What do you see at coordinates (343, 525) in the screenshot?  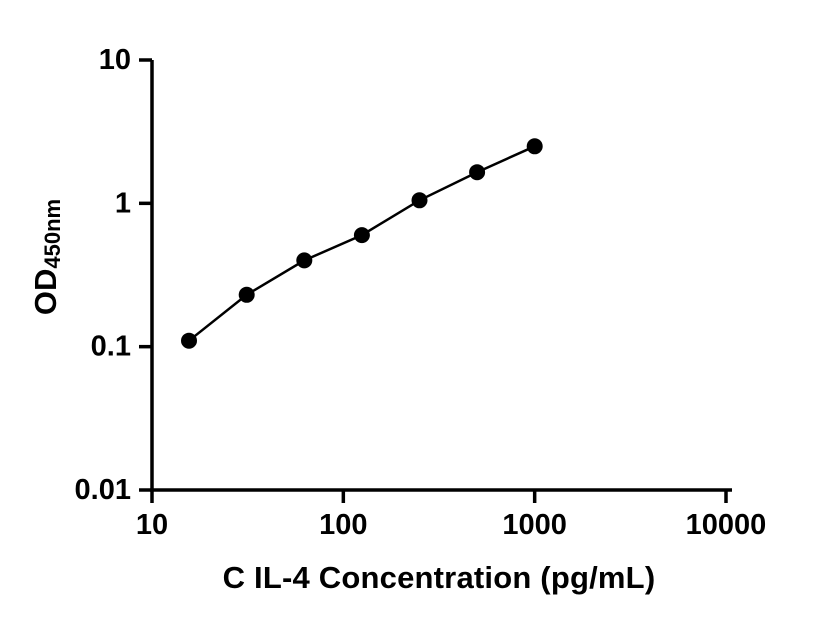 I see `x-tick-label: 100` at bounding box center [343, 525].